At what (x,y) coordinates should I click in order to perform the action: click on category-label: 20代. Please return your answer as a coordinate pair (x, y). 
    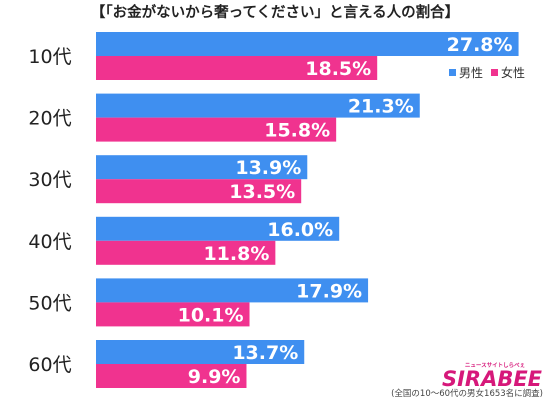
    Looking at the image, I should click on (49, 119).